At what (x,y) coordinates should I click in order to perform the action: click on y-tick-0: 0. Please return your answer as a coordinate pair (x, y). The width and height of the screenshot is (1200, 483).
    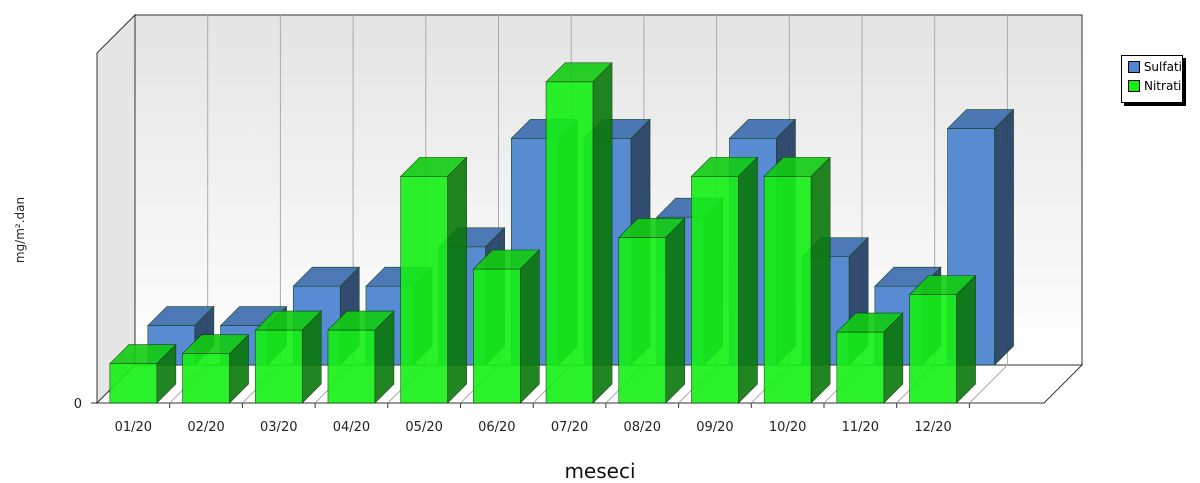
    Looking at the image, I should click on (78, 404).